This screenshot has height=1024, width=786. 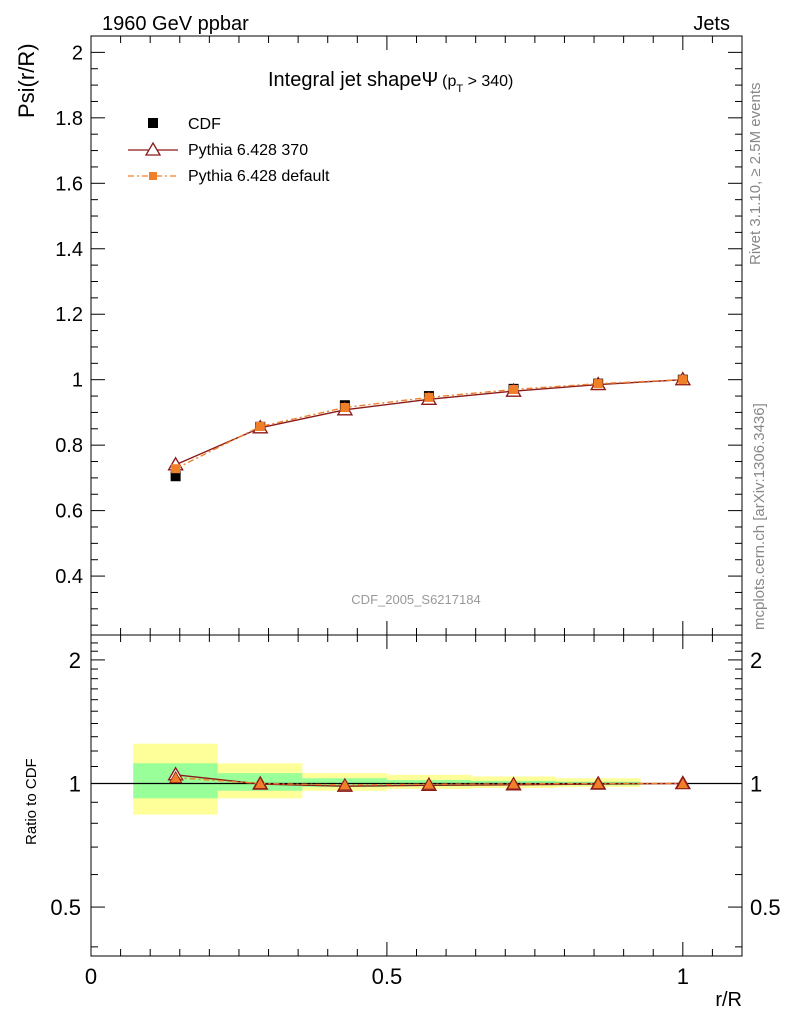 I want to click on x-tick-label: 1, so click(x=683, y=976).